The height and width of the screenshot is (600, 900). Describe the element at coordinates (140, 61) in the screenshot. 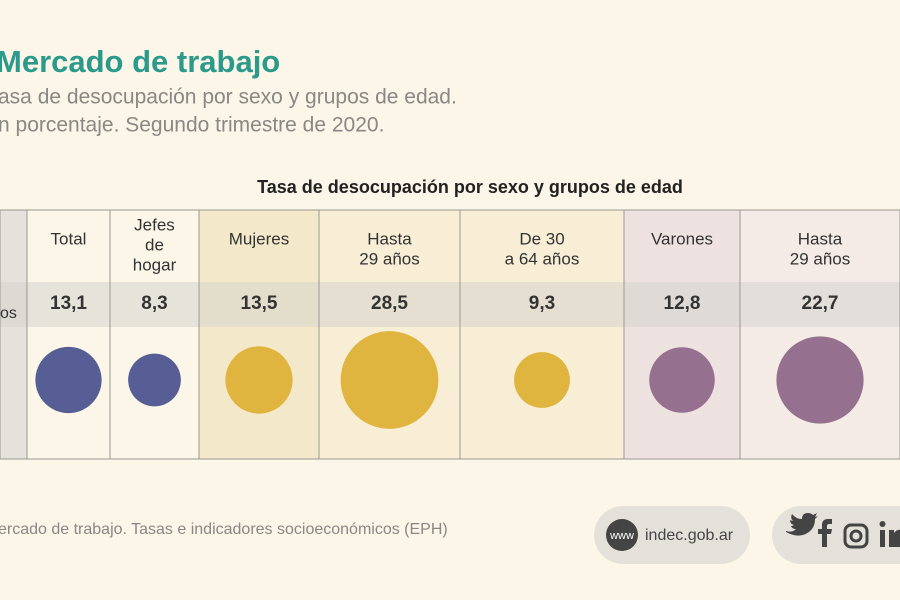

I see `title: Mercado de trabajo` at that location.